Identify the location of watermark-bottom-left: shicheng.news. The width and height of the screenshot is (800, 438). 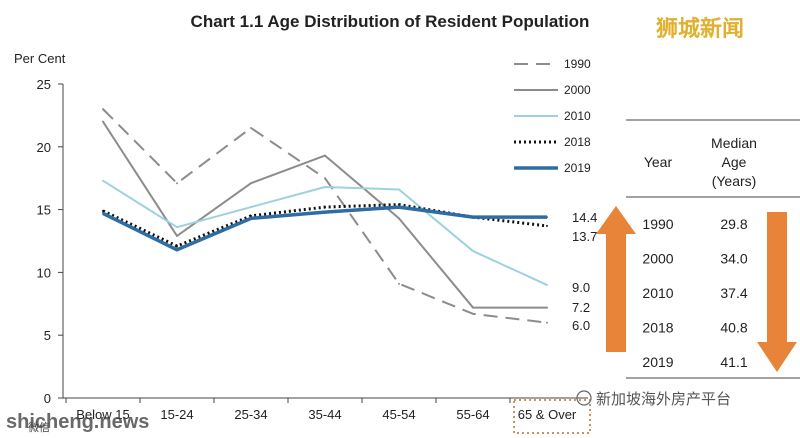
(77, 422).